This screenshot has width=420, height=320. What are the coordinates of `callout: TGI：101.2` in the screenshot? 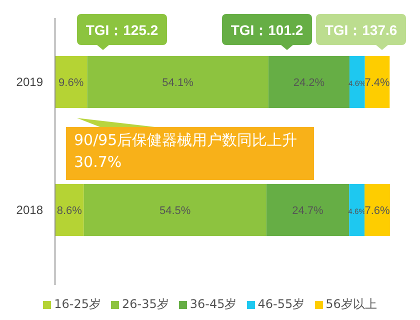 It's located at (267, 32).